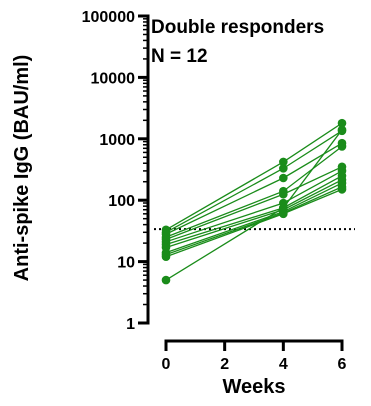 The height and width of the screenshot is (406, 371). I want to click on y-tick-label-1000: 1000, so click(117, 140).